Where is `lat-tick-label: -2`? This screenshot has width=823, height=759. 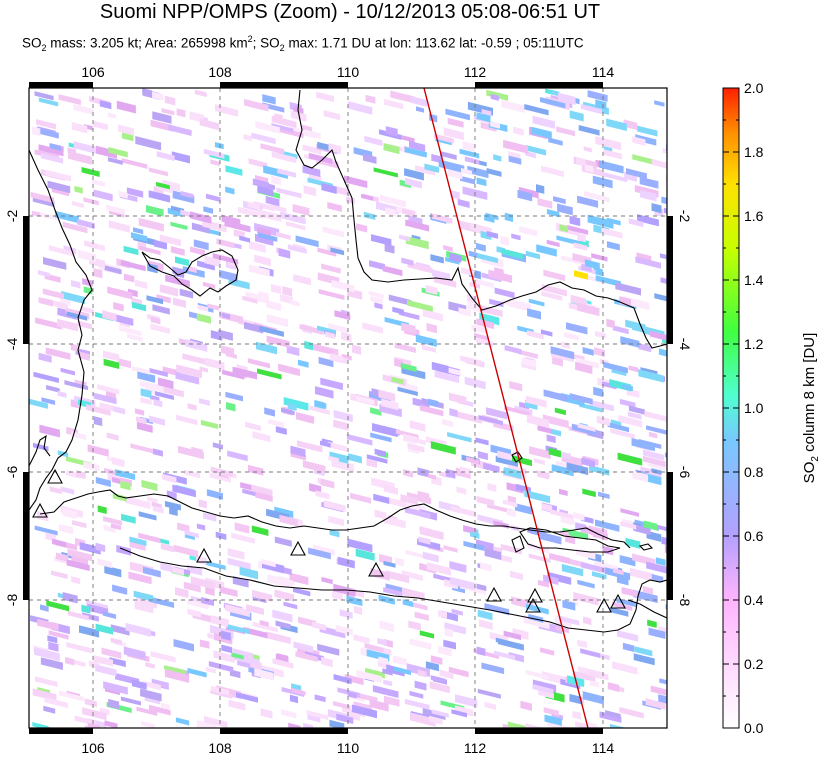
lat-tick-label: -2 is located at coordinates (685, 216).